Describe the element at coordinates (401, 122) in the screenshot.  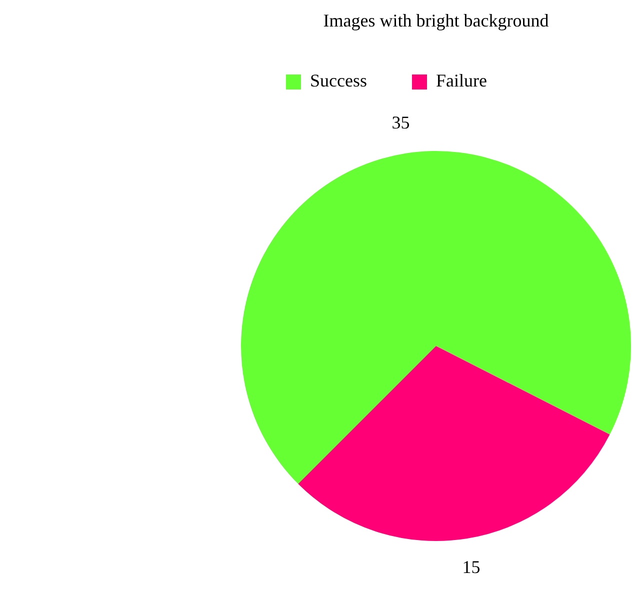
I see `data-label: 35` at that location.